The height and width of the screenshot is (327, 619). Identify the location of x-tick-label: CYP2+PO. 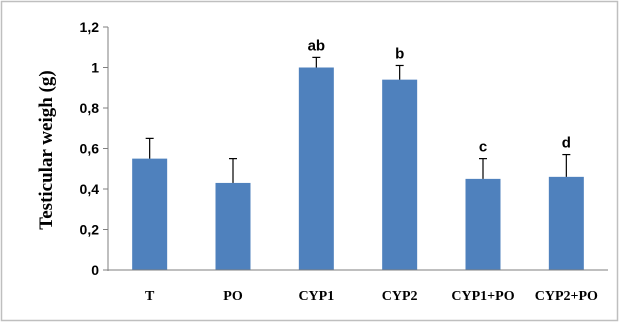
(566, 296).